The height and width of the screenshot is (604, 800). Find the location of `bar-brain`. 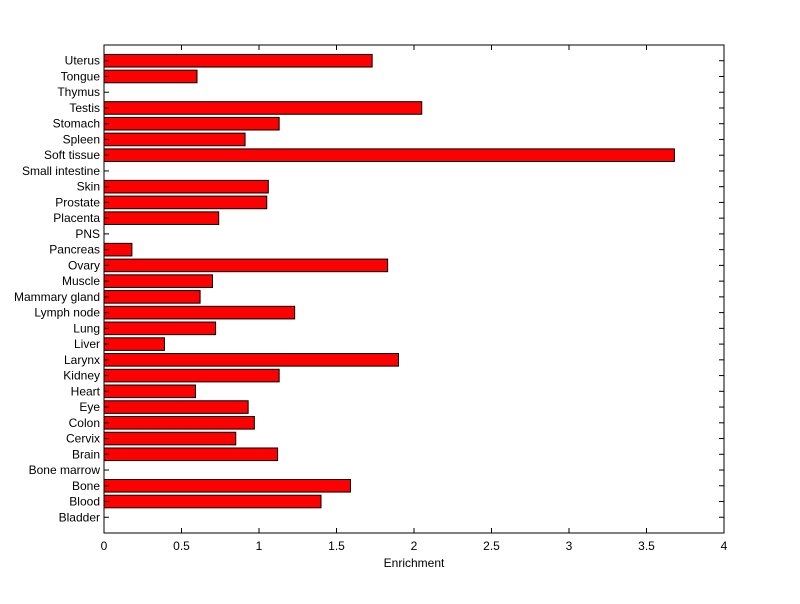

bar-brain is located at coordinates (191, 454).